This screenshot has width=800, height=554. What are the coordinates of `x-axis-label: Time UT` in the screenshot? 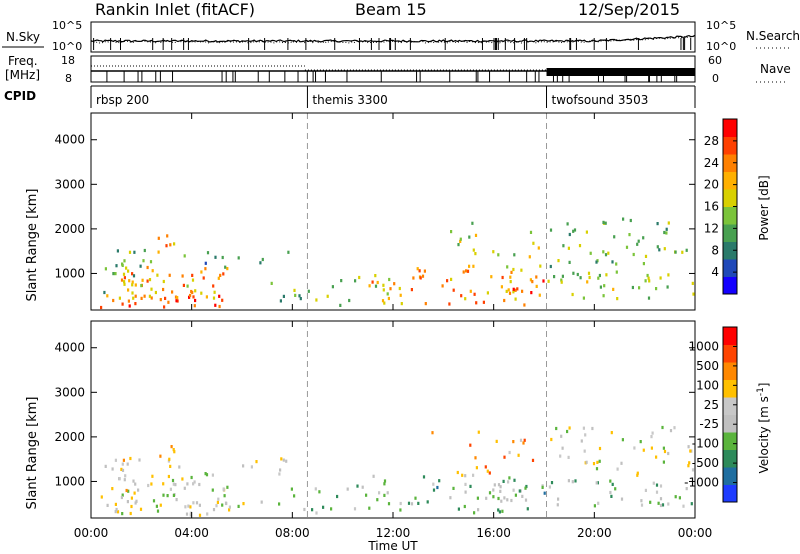 It's located at (392, 546).